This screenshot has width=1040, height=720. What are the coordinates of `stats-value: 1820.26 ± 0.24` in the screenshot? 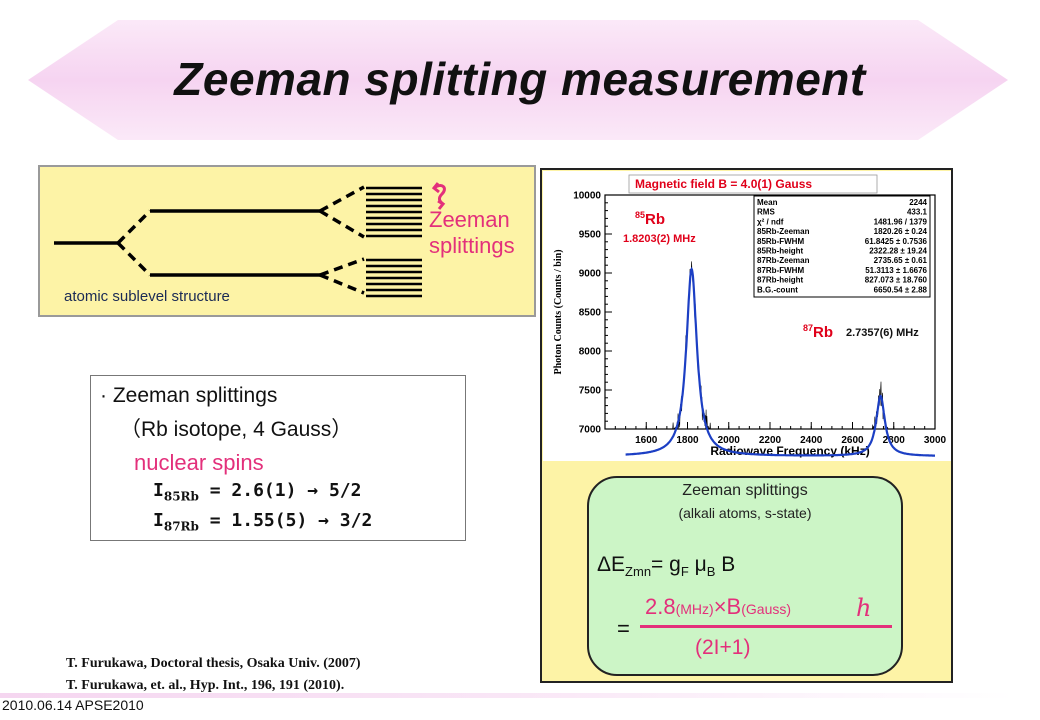 It's located at (901, 231).